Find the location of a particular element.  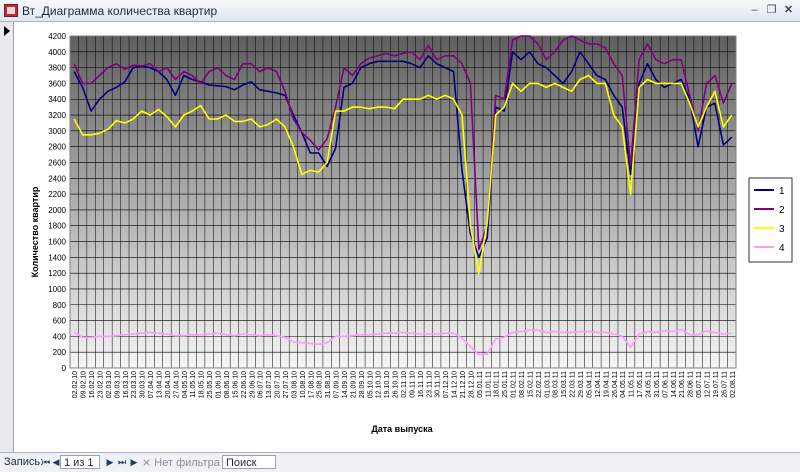

y-tick-label: 4000 is located at coordinates (57, 52).